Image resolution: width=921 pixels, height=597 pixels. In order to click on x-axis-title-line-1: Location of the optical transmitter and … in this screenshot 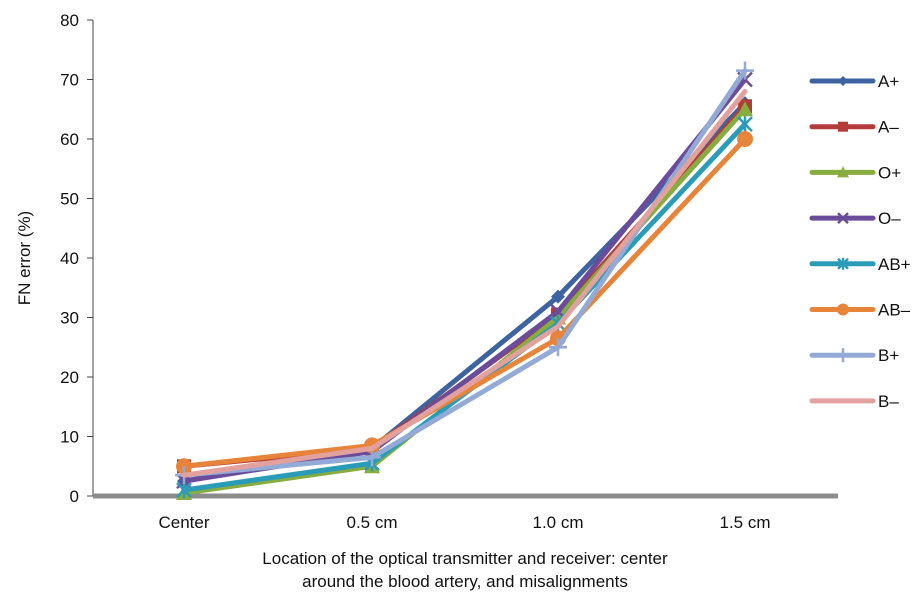, I will do `click(465, 558)`.